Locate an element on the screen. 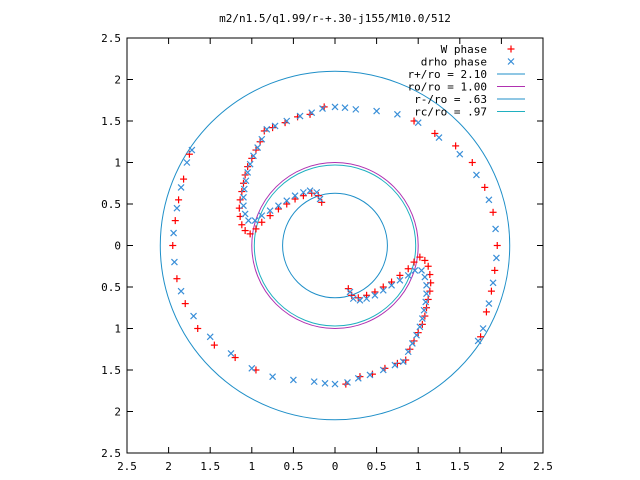  x-tick-label: 0 is located at coordinates (335, 466).